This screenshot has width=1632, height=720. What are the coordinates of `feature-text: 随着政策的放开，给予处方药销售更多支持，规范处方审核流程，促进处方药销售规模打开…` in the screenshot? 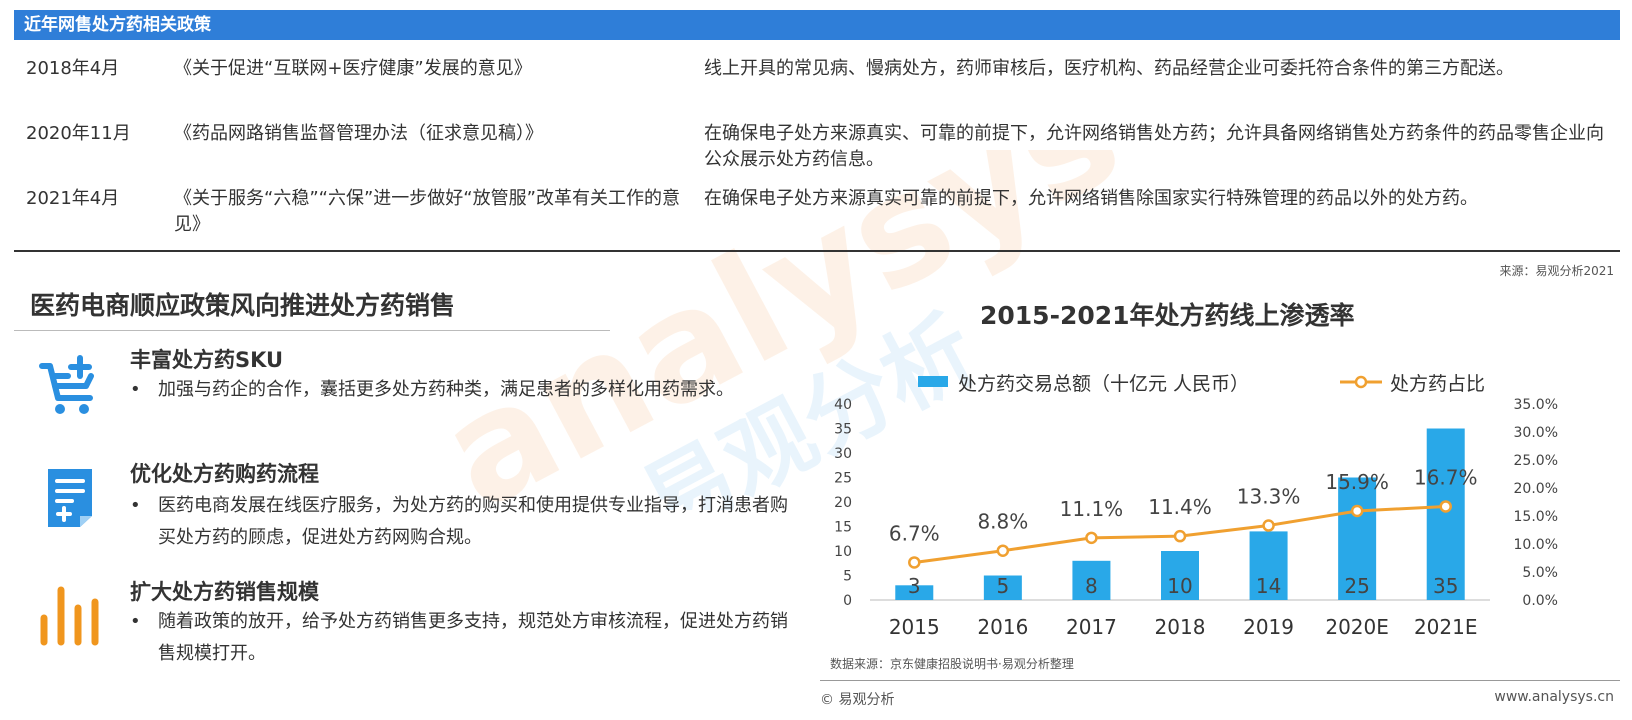 It's located at (473, 637).